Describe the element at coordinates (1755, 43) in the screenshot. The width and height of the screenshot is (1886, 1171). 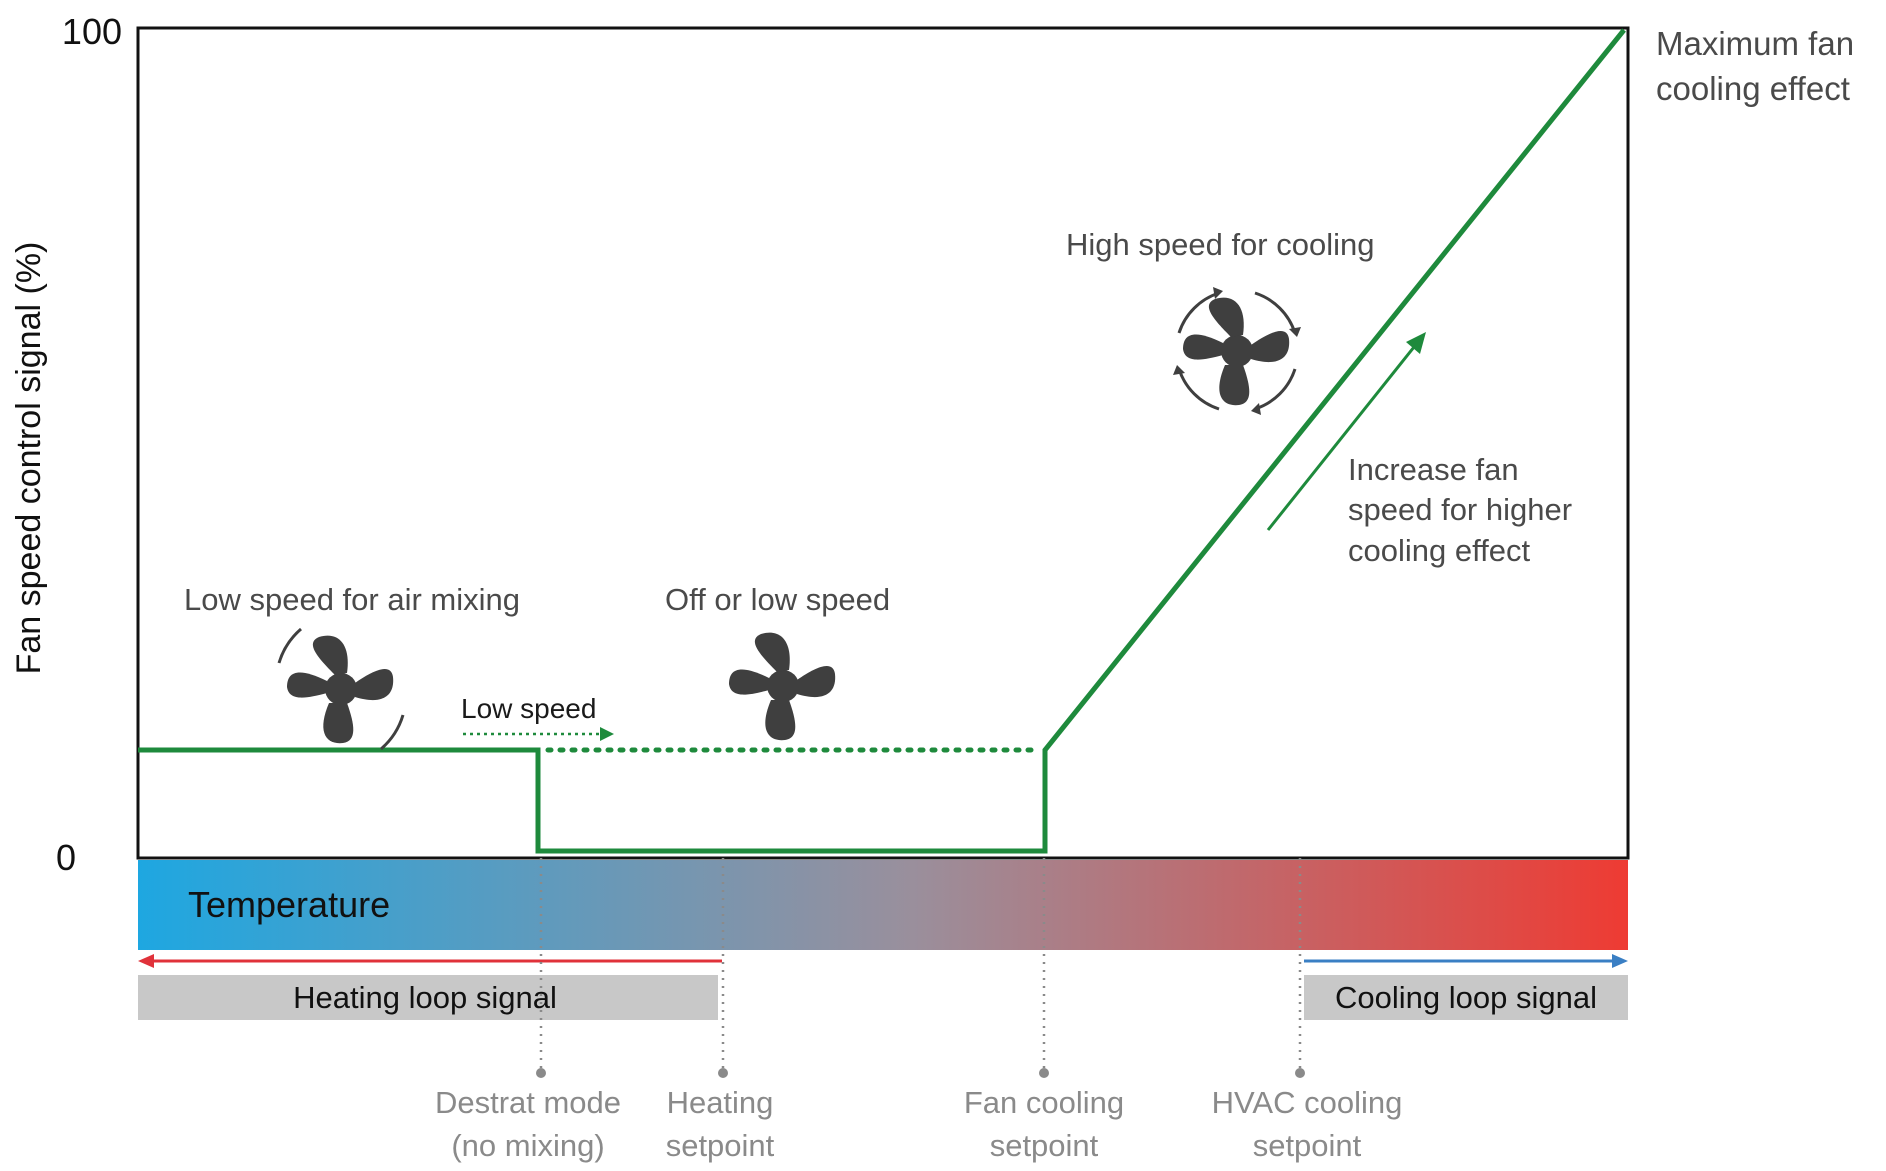
I see `max-fan-label-1: Maximum fan` at that location.